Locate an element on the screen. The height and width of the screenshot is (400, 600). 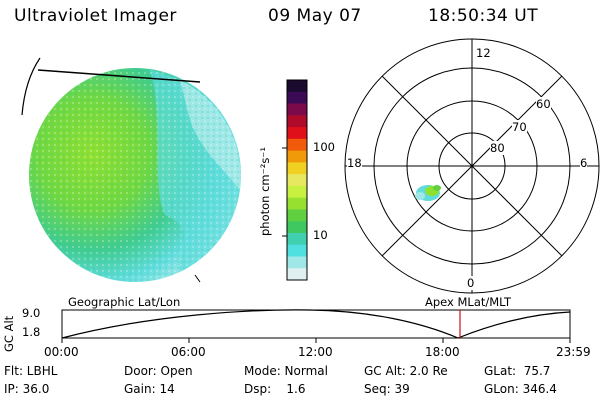
timeline-xtick-2359: 23:59 is located at coordinates (573, 352).